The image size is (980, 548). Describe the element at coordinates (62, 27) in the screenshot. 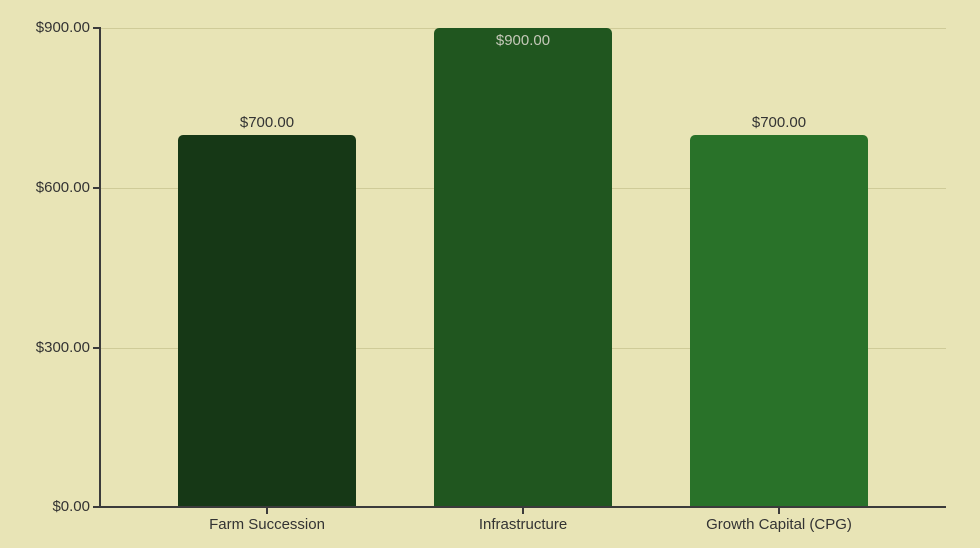

I see `y-tick-label: $900.00` at that location.